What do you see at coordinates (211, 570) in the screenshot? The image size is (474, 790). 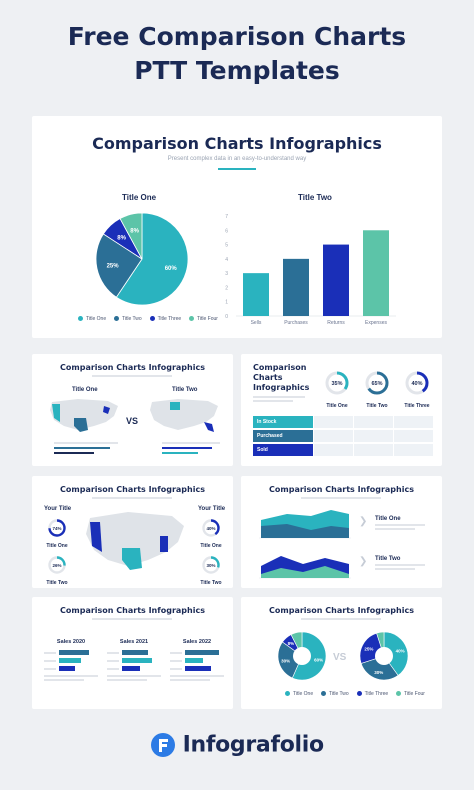 I see `us-stat: 30% Title Two` at bounding box center [211, 570].